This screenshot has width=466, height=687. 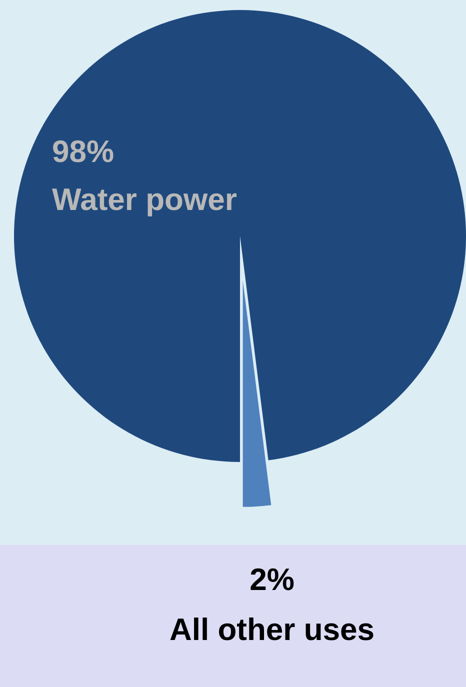 What do you see at coordinates (272, 629) in the screenshot?
I see `slice-label: All other uses` at bounding box center [272, 629].